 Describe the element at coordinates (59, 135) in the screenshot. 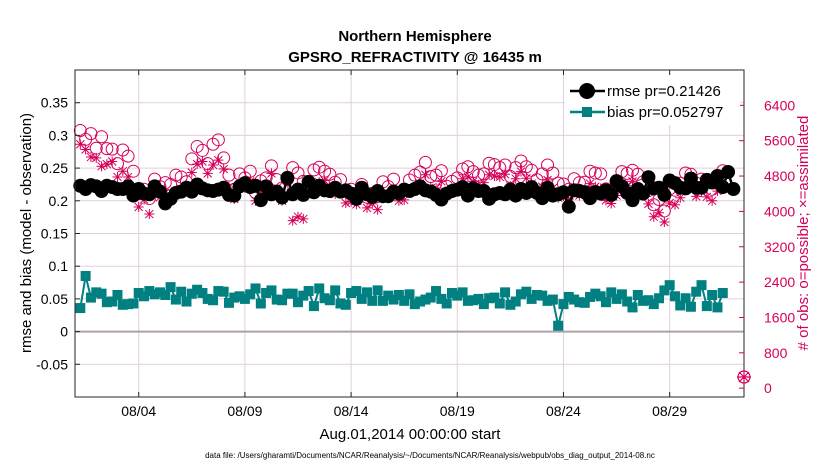

I see `y-tick-label: 0.3` at that location.